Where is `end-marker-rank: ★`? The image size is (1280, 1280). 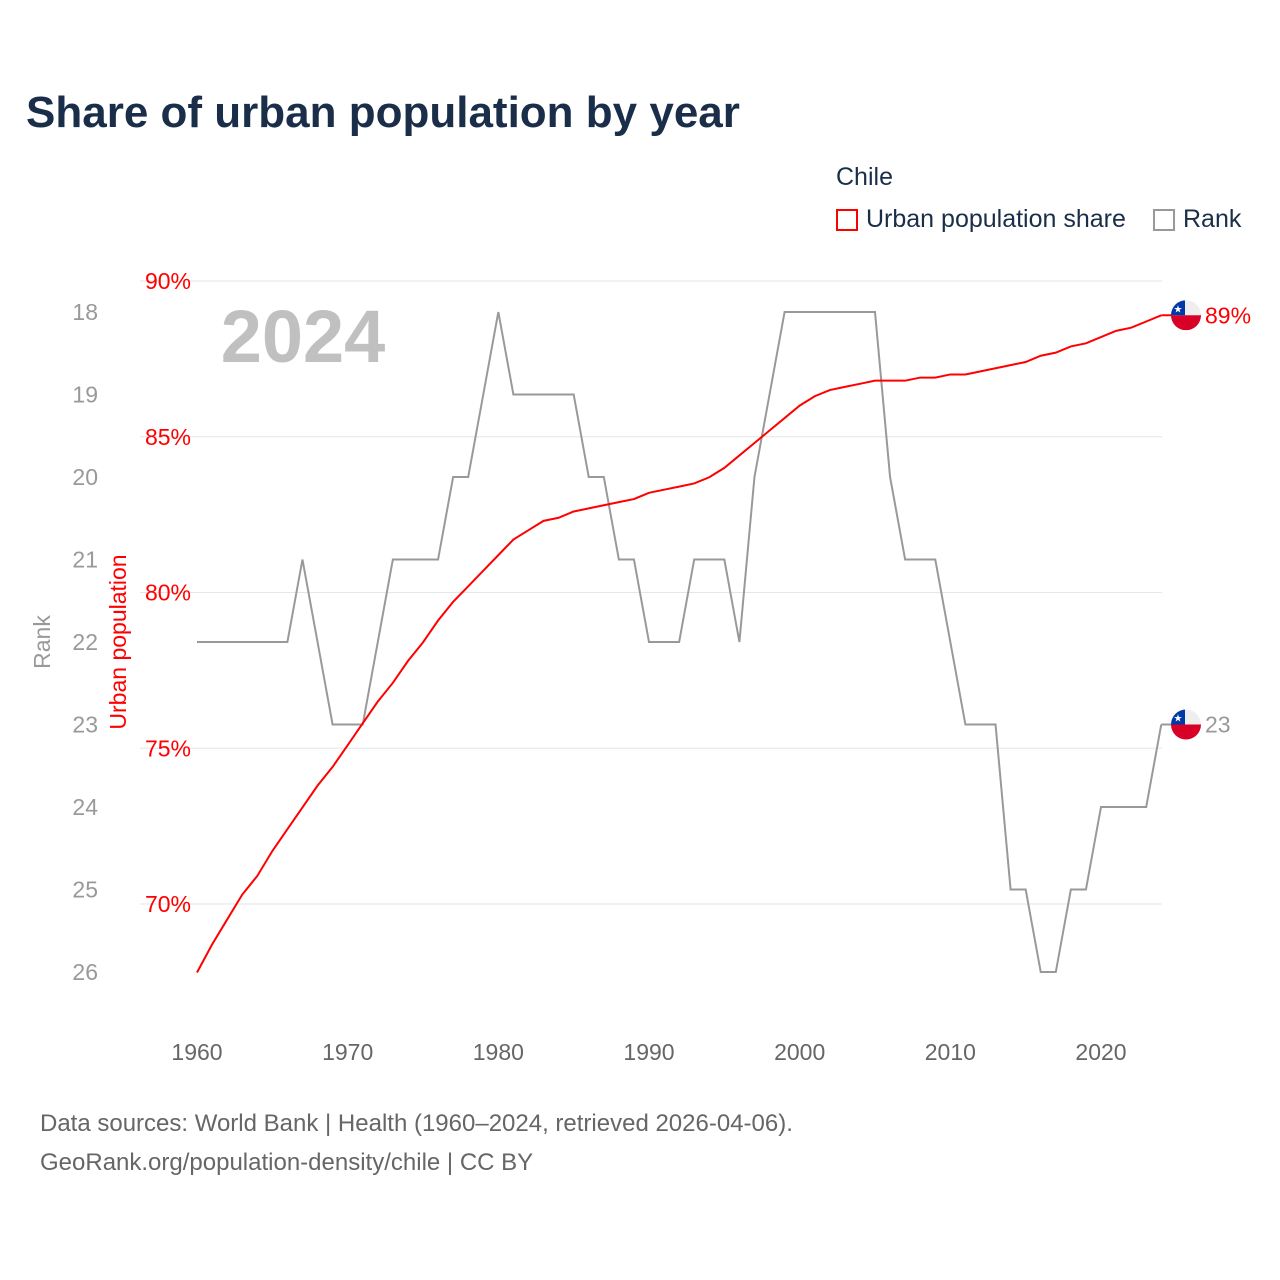 end-marker-rank: ★ is located at coordinates (1186, 724).